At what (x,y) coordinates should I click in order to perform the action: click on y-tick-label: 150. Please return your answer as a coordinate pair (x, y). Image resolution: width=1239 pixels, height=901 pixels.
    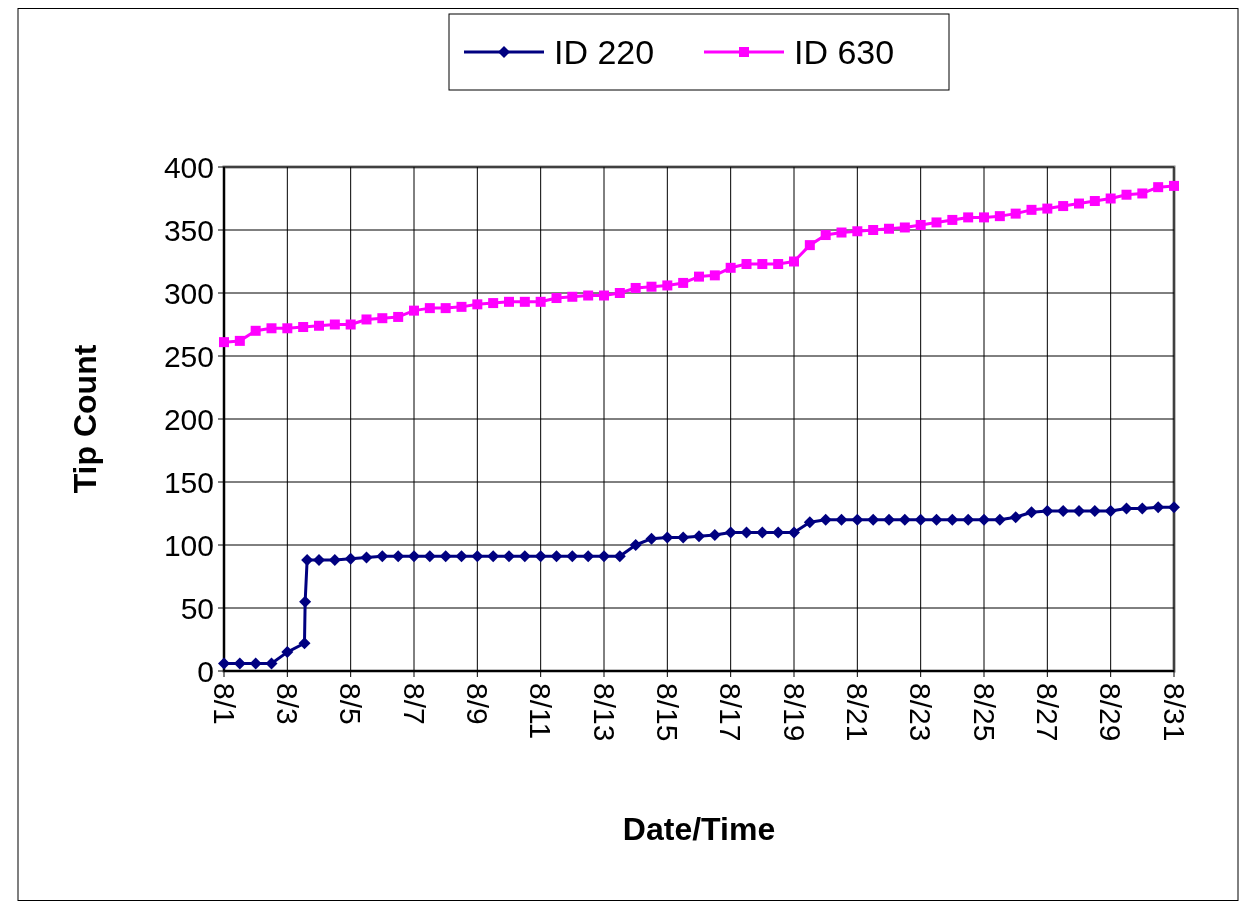
    Looking at the image, I should click on (188, 482).